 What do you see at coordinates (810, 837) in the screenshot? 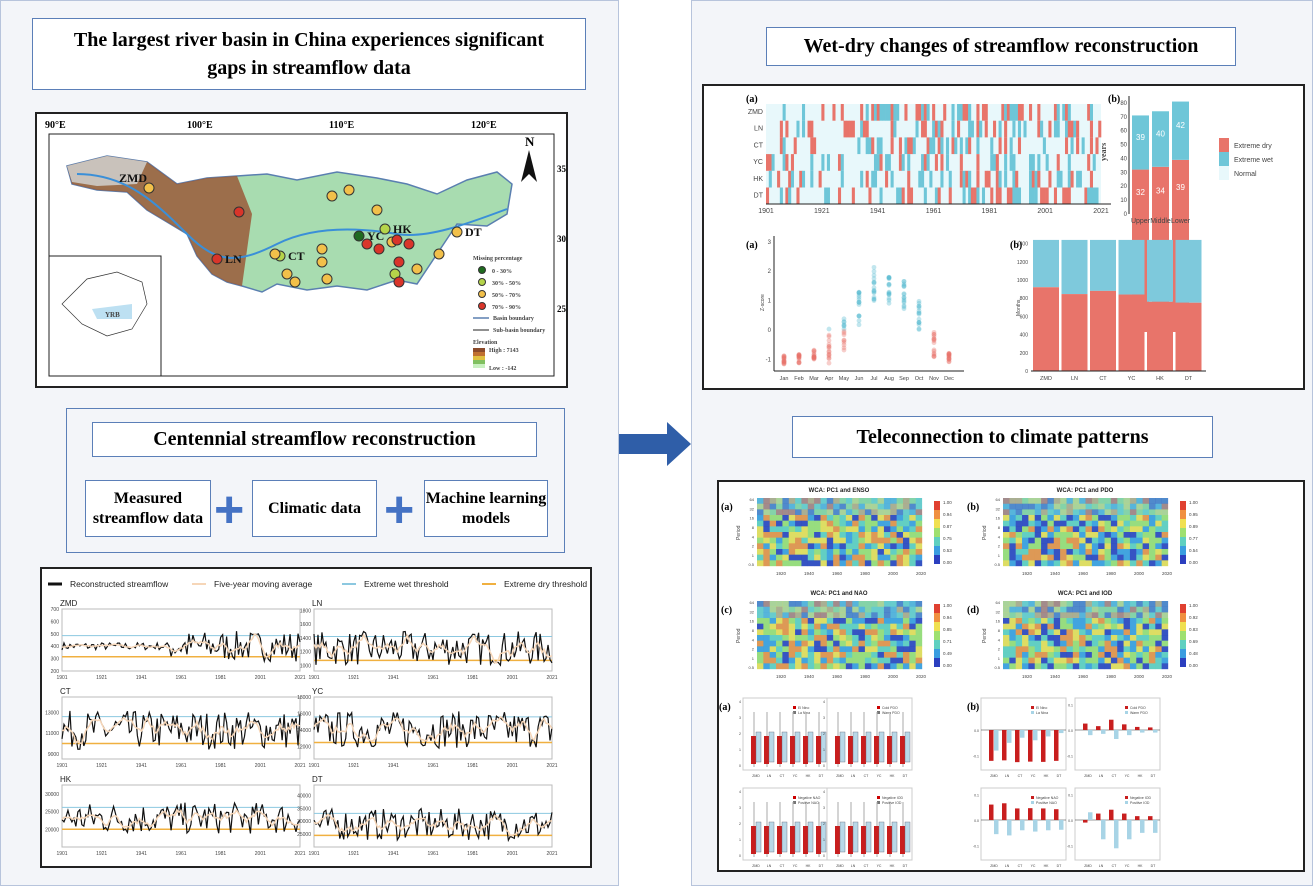
I see `box-b` at bounding box center [810, 837].